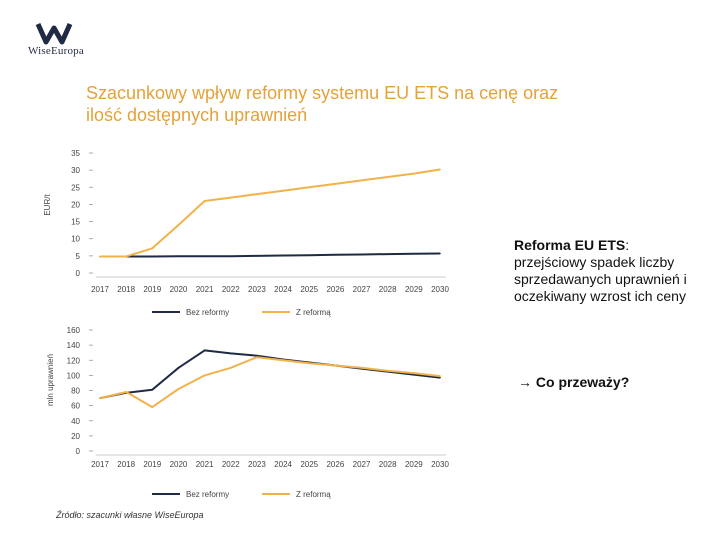 The width and height of the screenshot is (720, 540). Describe the element at coordinates (75, 153) in the screenshot. I see `chart-1-y-tick-label: 35` at that location.